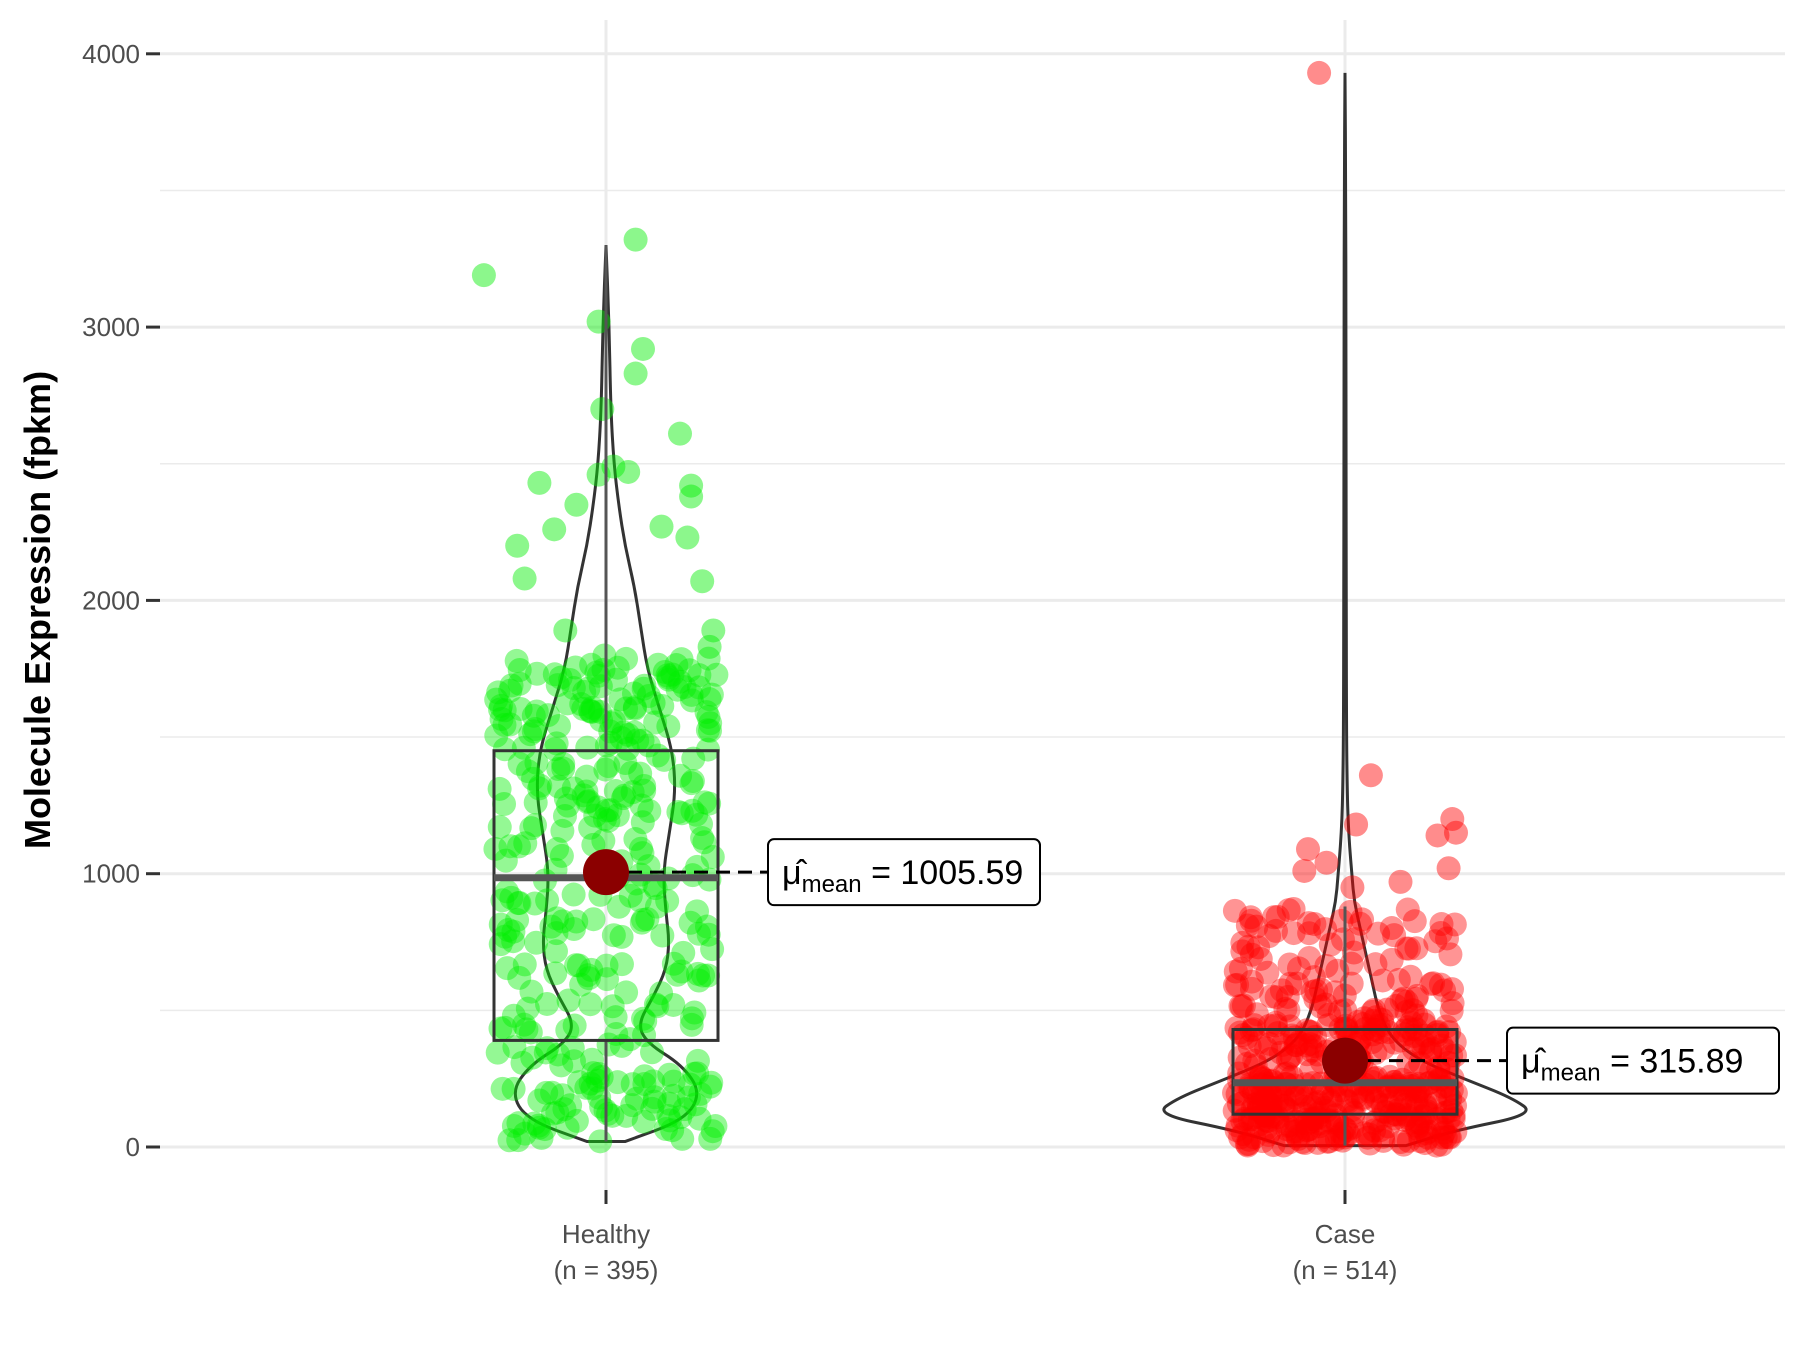 The width and height of the screenshot is (1800, 1350). What do you see at coordinates (606, 1270) in the screenshot?
I see `x-tick-n-healthy: (n = 395)` at bounding box center [606, 1270].